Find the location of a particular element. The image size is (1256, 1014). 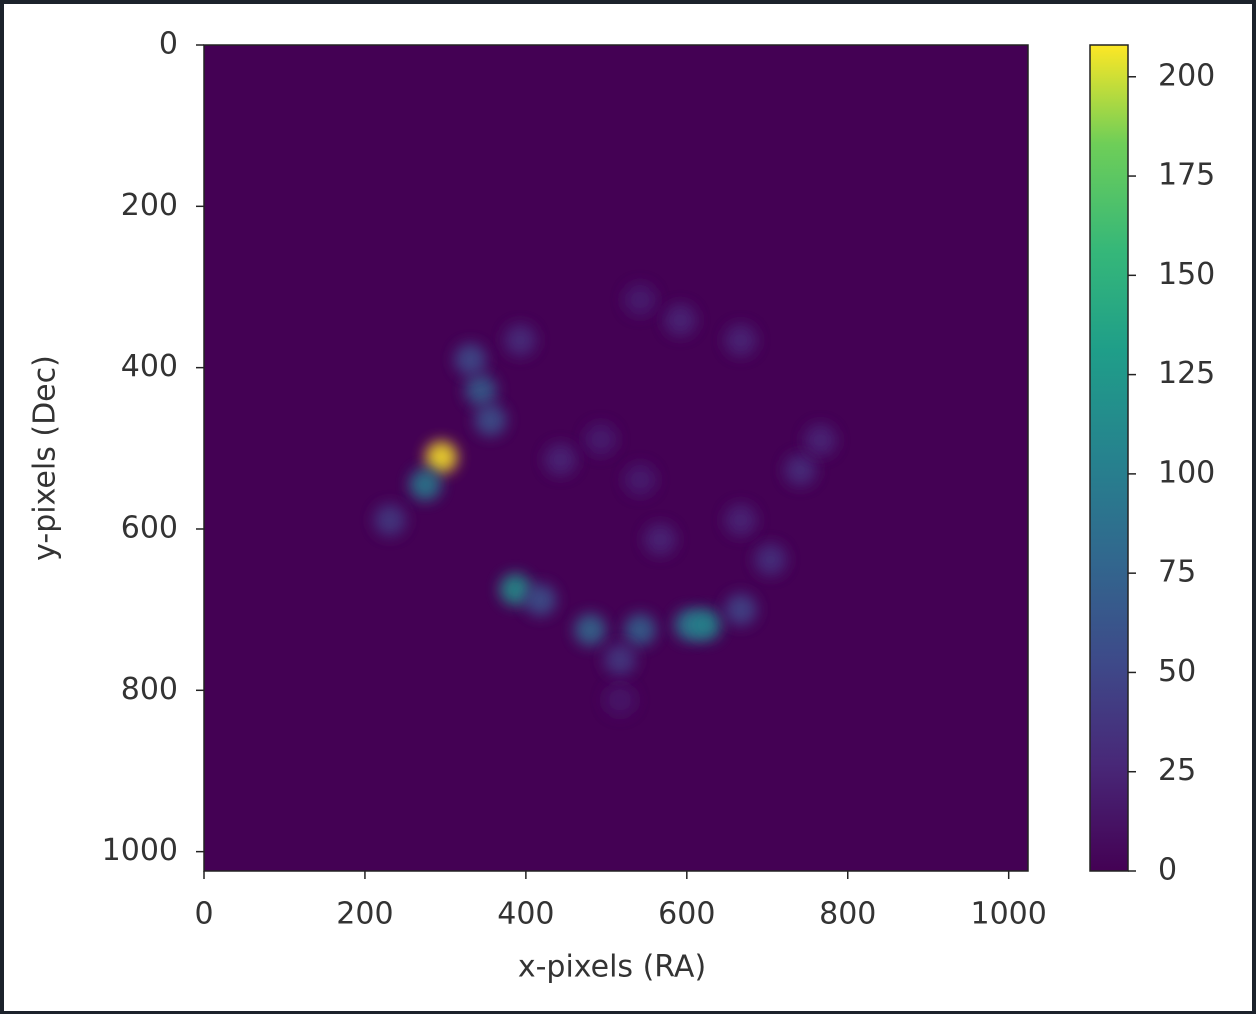

x-tick-label: 600 is located at coordinates (686, 914).